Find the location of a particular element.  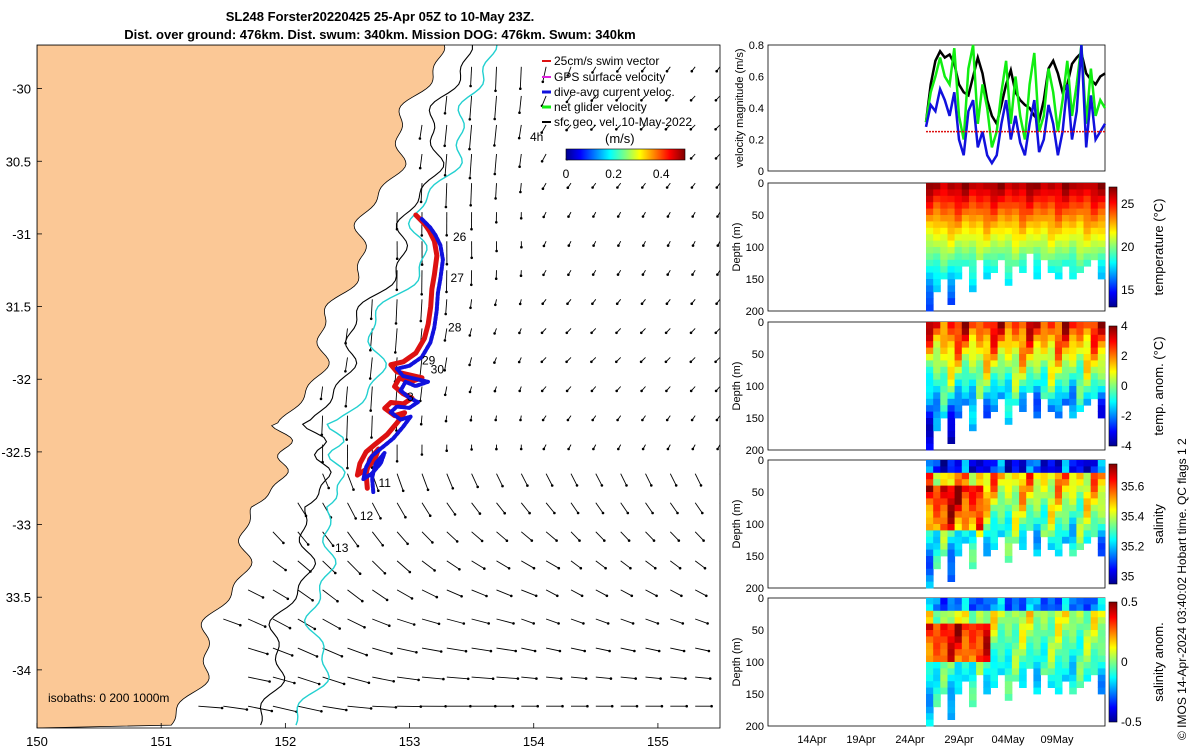

section-sal-cbar-tick-3: 35 is located at coordinates (1128, 577).